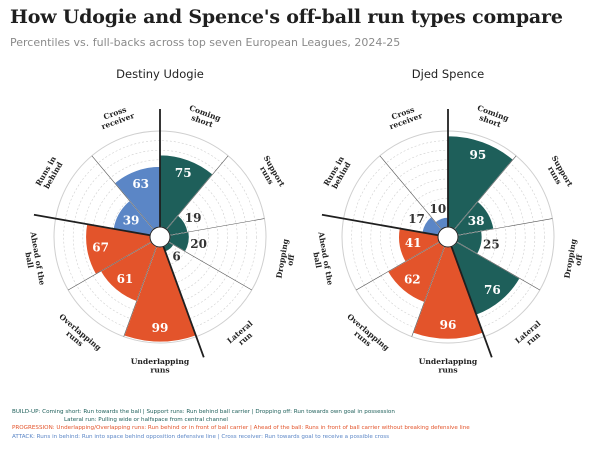 The width and height of the screenshot is (600, 450). What do you see at coordinates (160, 328) in the screenshot?
I see `value-label: 99` at bounding box center [160, 328].